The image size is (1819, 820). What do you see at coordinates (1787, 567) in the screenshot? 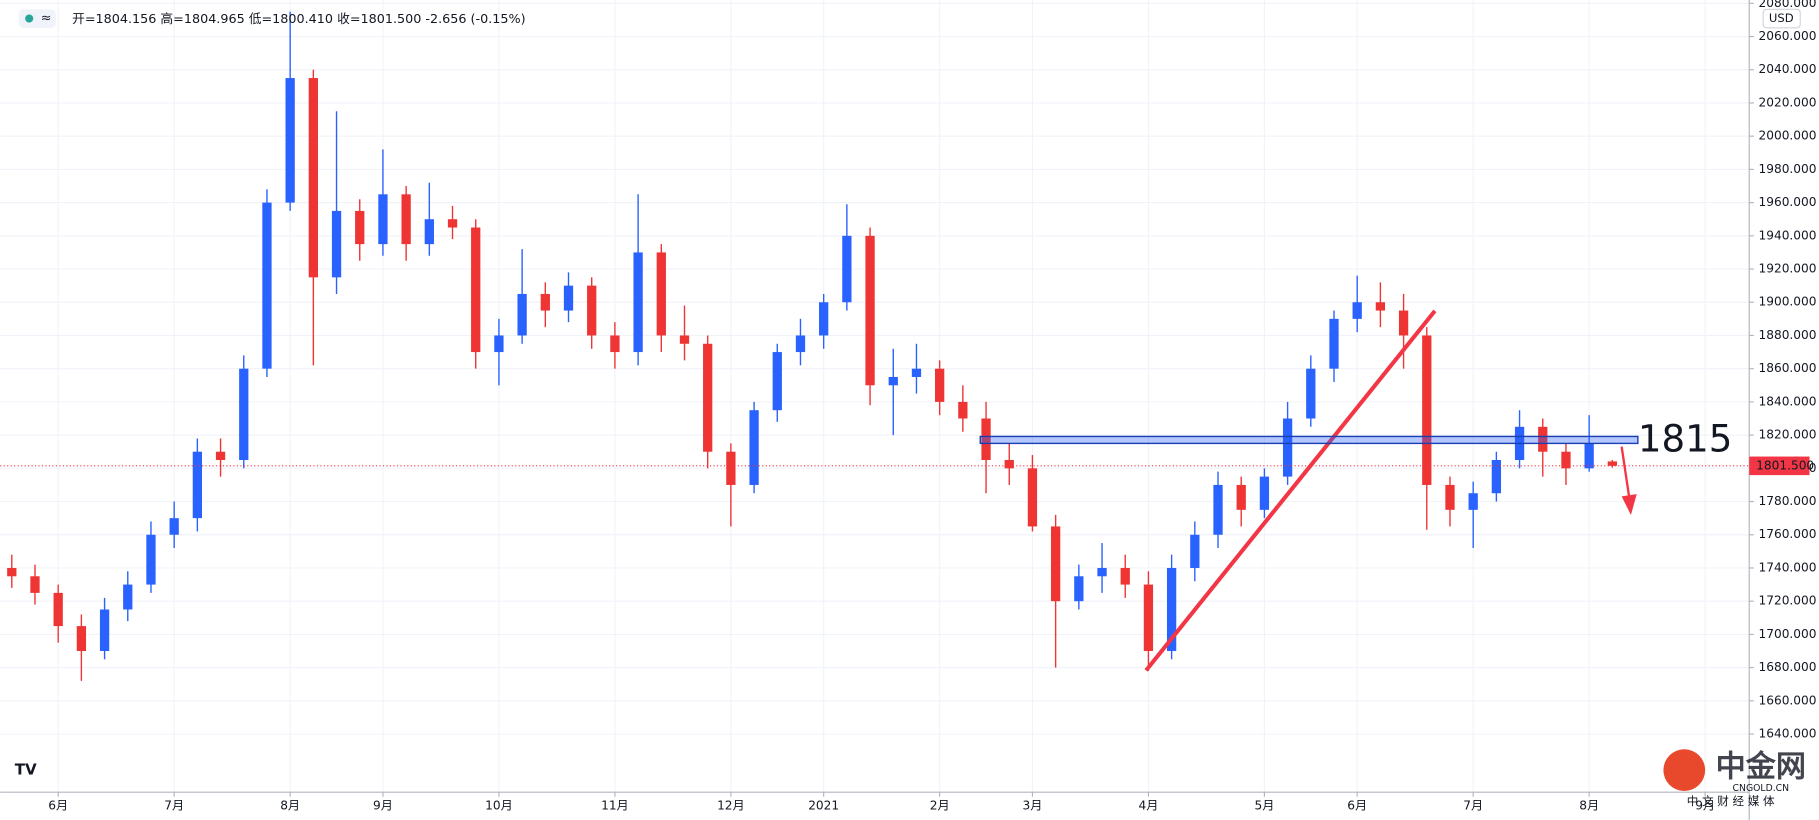
I see `y-tick-label: 1740.000` at bounding box center [1787, 567].